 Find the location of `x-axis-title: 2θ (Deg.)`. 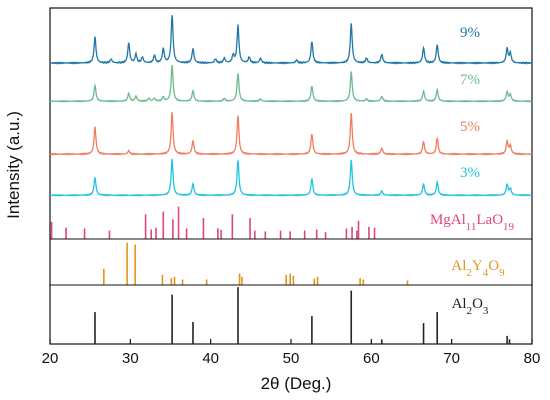

x-axis-title: 2θ (Deg.) is located at coordinates (296, 383).